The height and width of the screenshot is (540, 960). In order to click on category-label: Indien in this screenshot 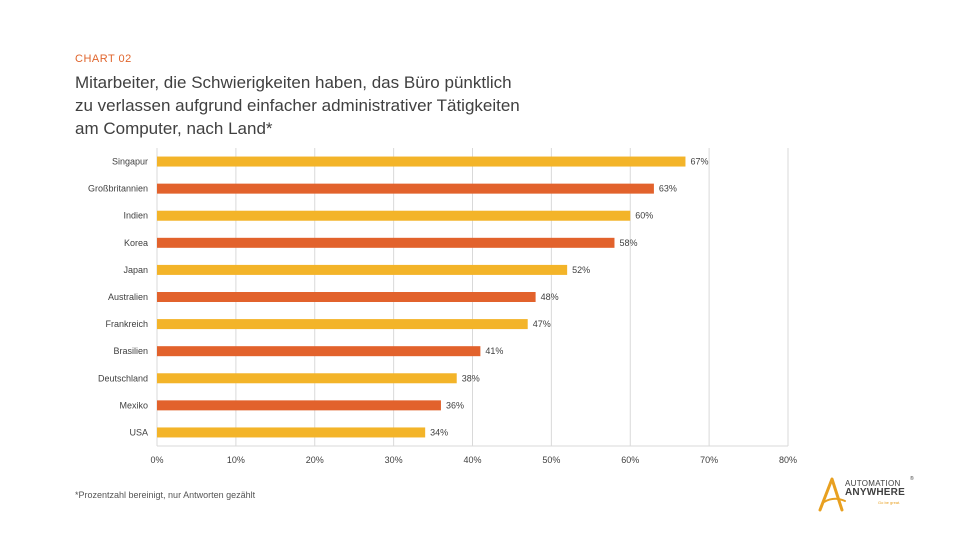, I will do `click(135, 216)`.